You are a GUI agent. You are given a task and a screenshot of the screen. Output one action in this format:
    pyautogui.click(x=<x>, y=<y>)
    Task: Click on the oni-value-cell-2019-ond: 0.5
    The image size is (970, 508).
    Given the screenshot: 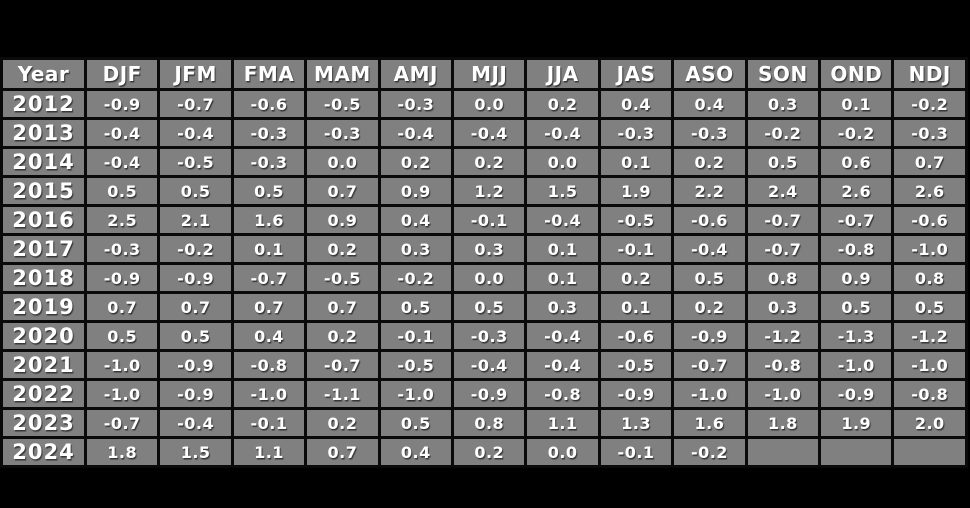 What is the action you would take?
    pyautogui.click(x=856, y=307)
    